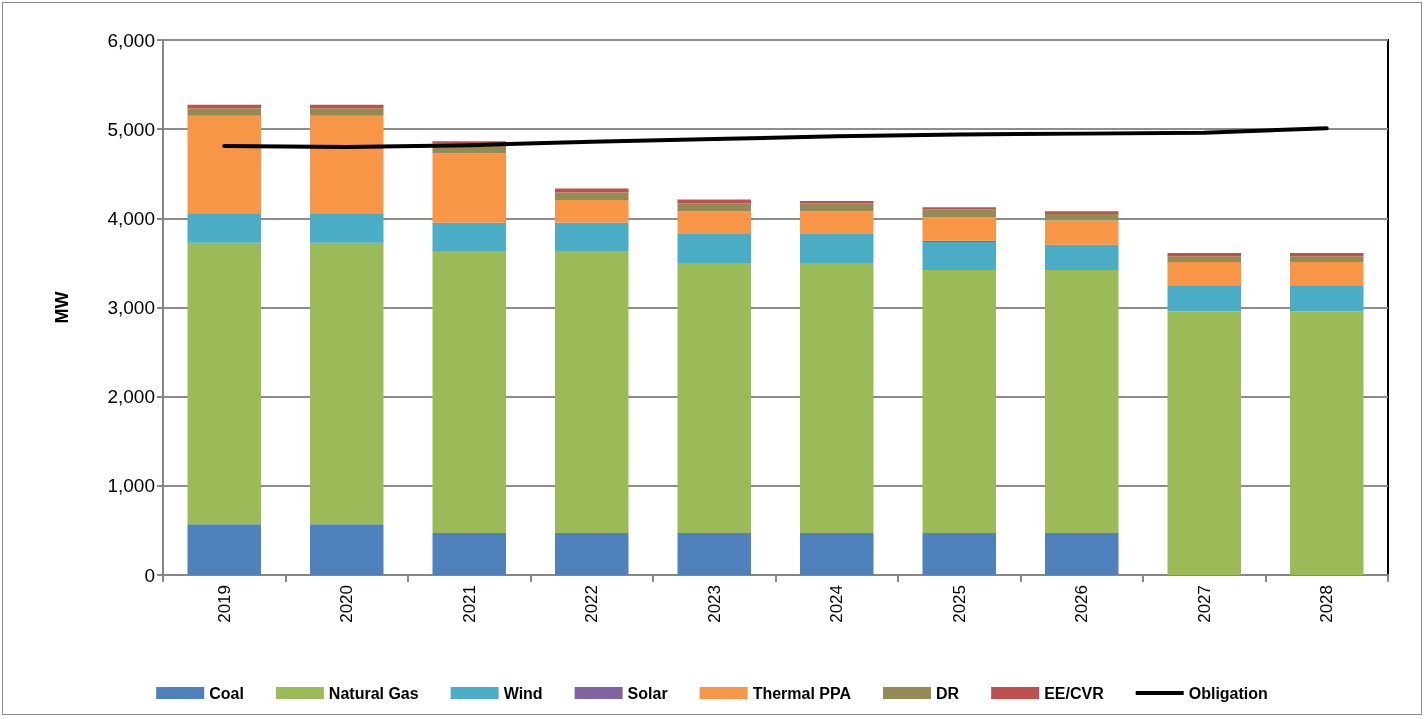  Describe the element at coordinates (224, 604) in the screenshot. I see `x-tick-label: 2019` at that location.